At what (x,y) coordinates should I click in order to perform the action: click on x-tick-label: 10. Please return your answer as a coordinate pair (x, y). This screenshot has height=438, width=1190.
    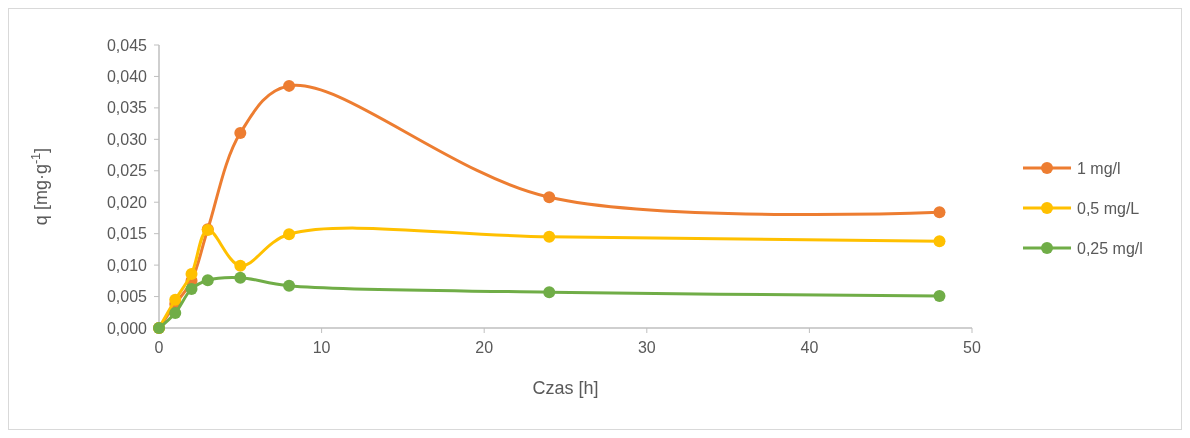
    Looking at the image, I should click on (321, 347).